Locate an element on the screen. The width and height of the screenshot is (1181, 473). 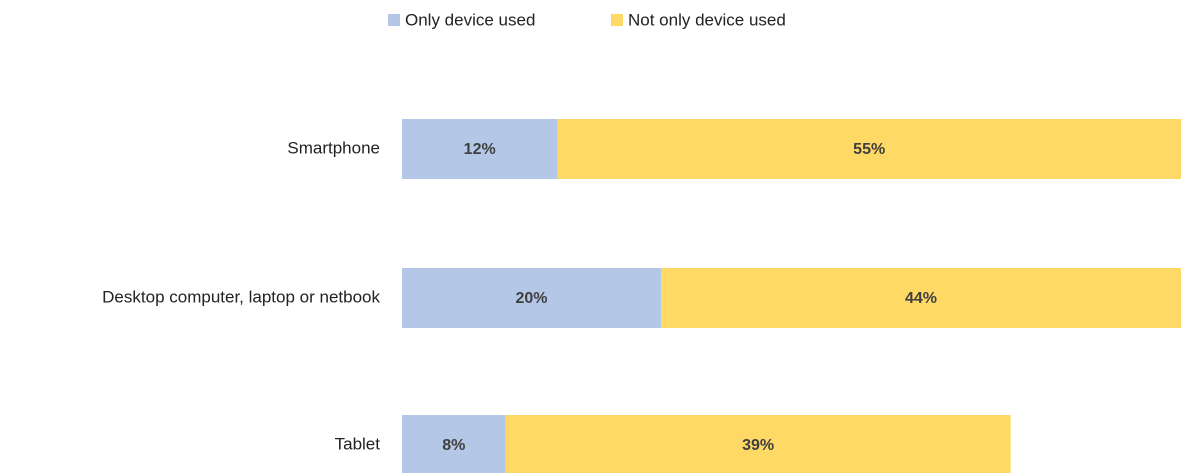
value-label: 44% is located at coordinates (921, 298).